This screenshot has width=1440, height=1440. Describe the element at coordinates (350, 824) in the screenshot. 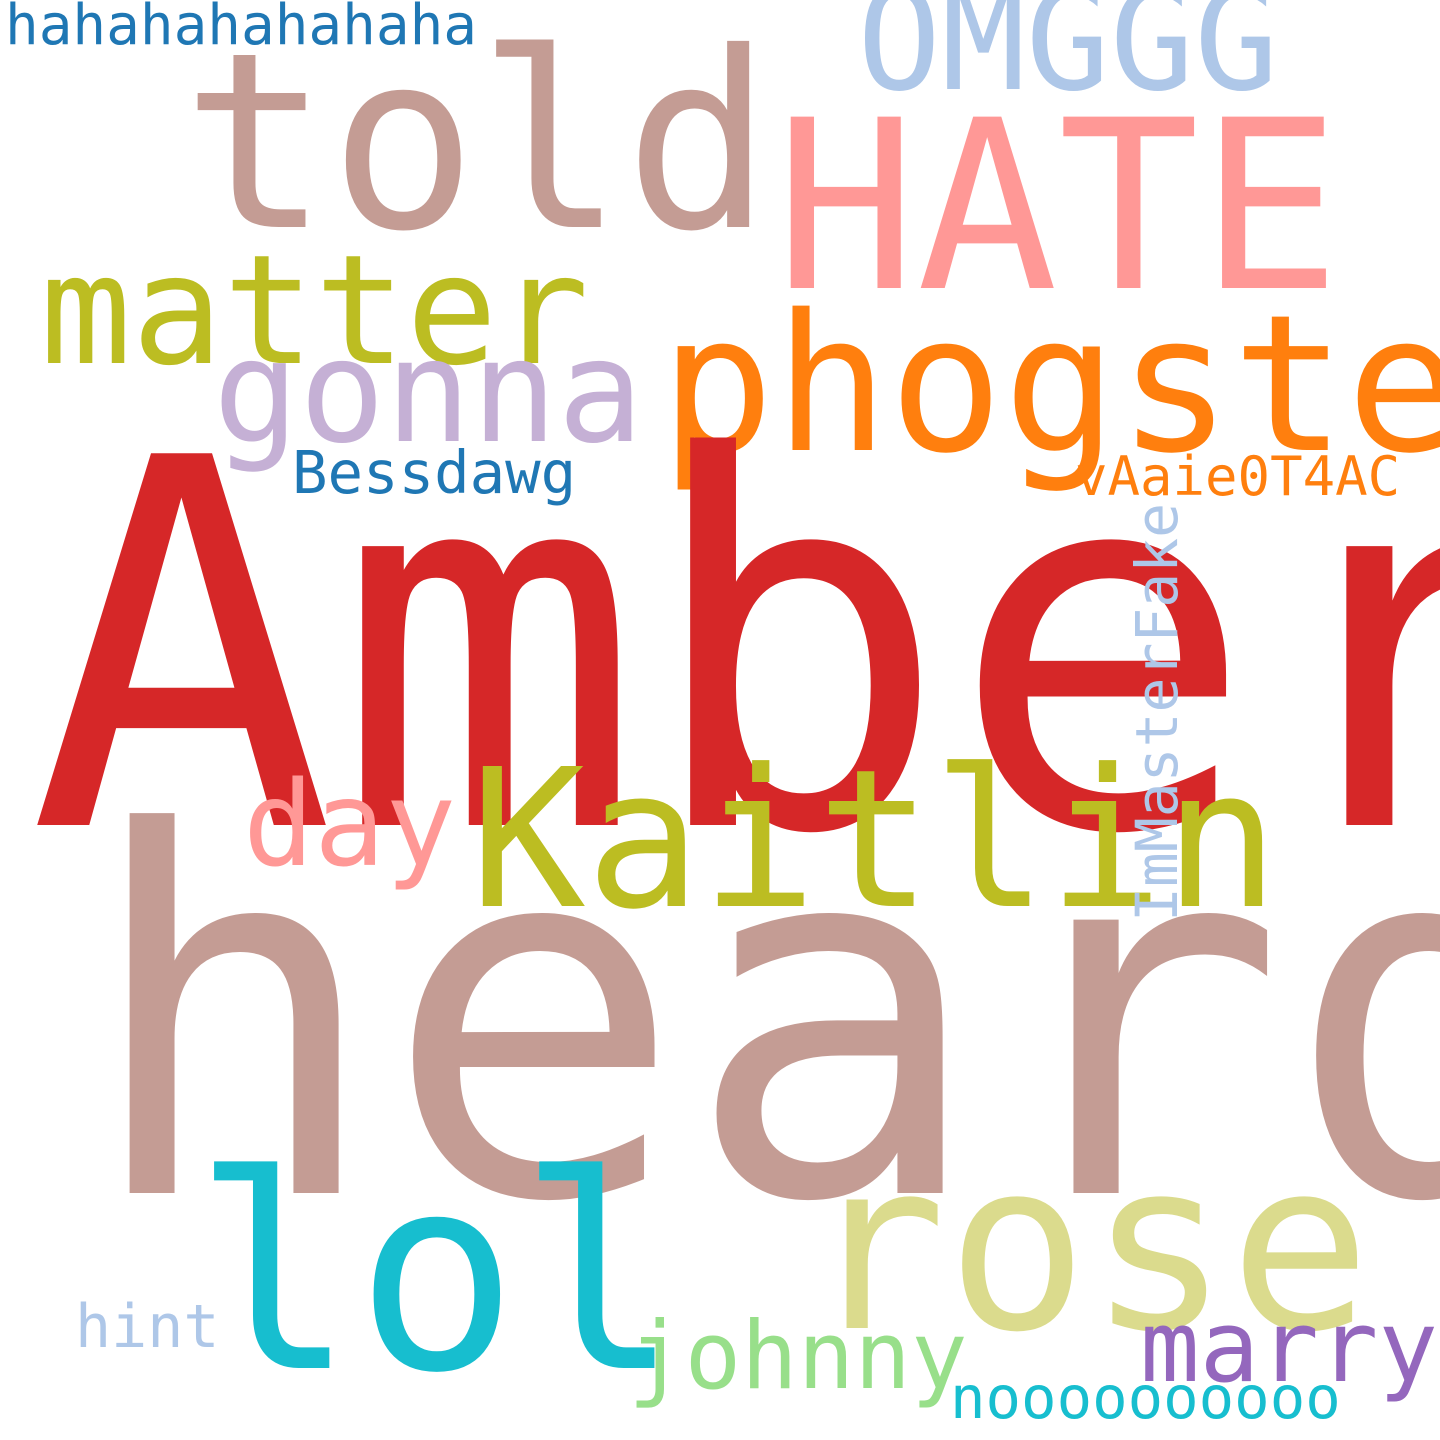

I see `word-day: day` at that location.